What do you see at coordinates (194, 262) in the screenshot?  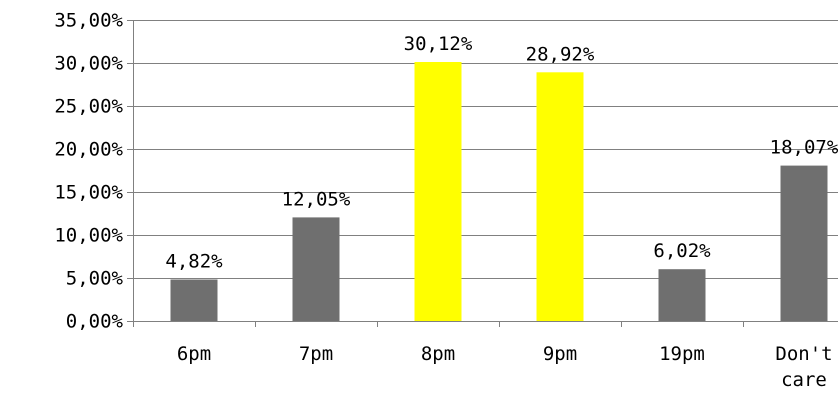 I see `data-label: 4,82%` at bounding box center [194, 262].